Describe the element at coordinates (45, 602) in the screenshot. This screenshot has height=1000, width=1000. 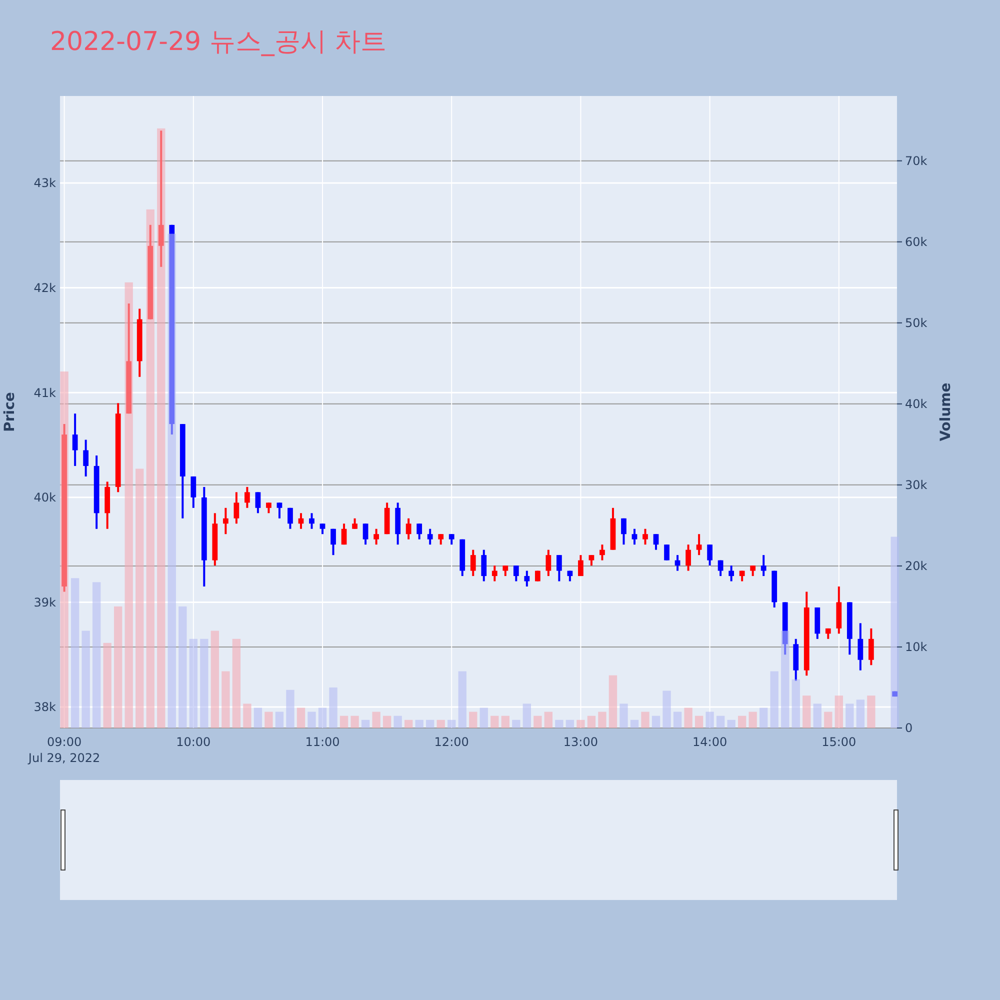
I see `y-tick-label: 39k` at that location.